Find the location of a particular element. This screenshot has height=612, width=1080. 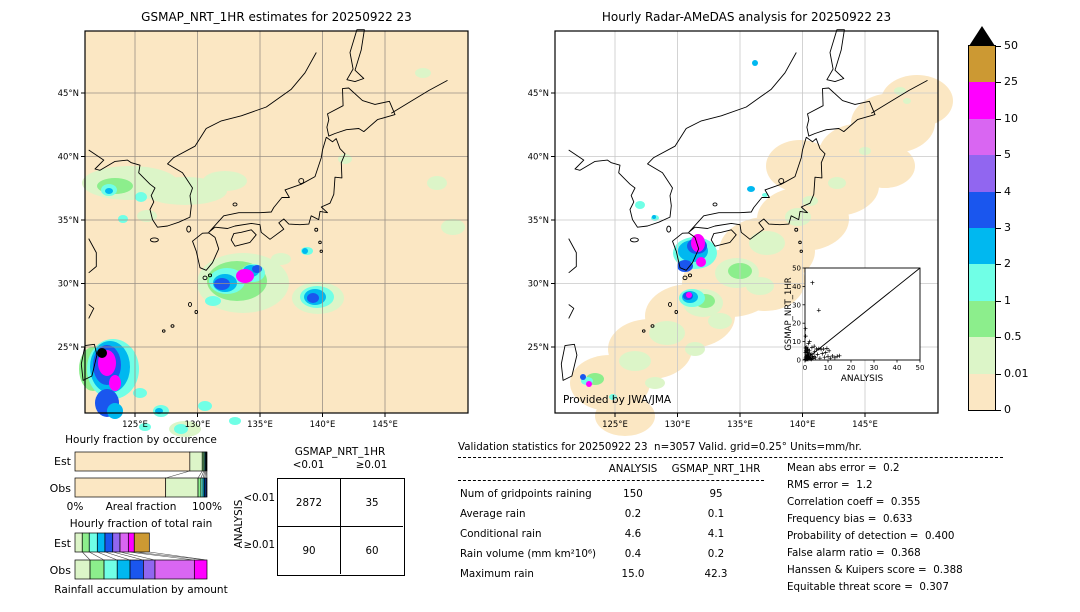

occurrence-axis-100: 100% is located at coordinates (207, 507).